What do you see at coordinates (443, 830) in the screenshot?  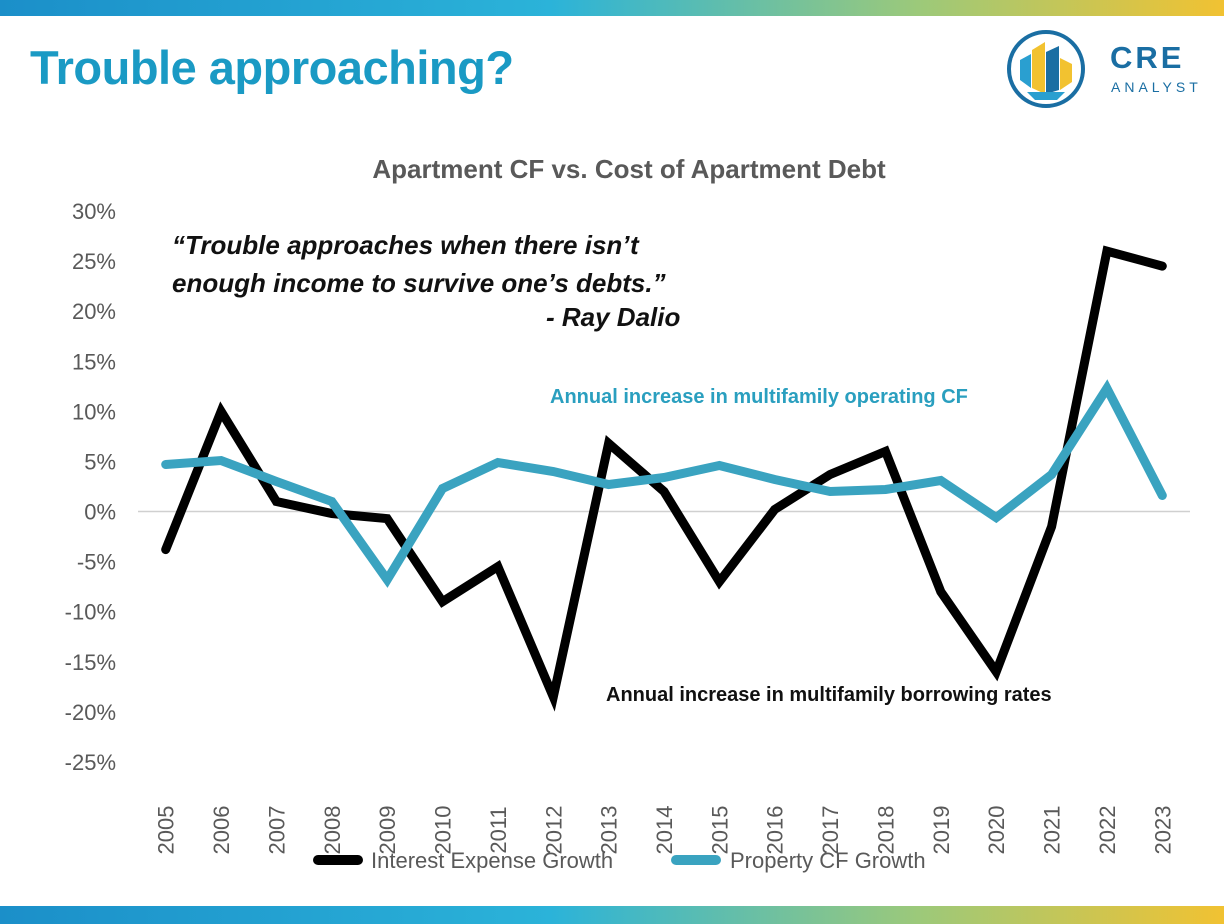 I see `x-tick-label: 2010` at bounding box center [443, 830].